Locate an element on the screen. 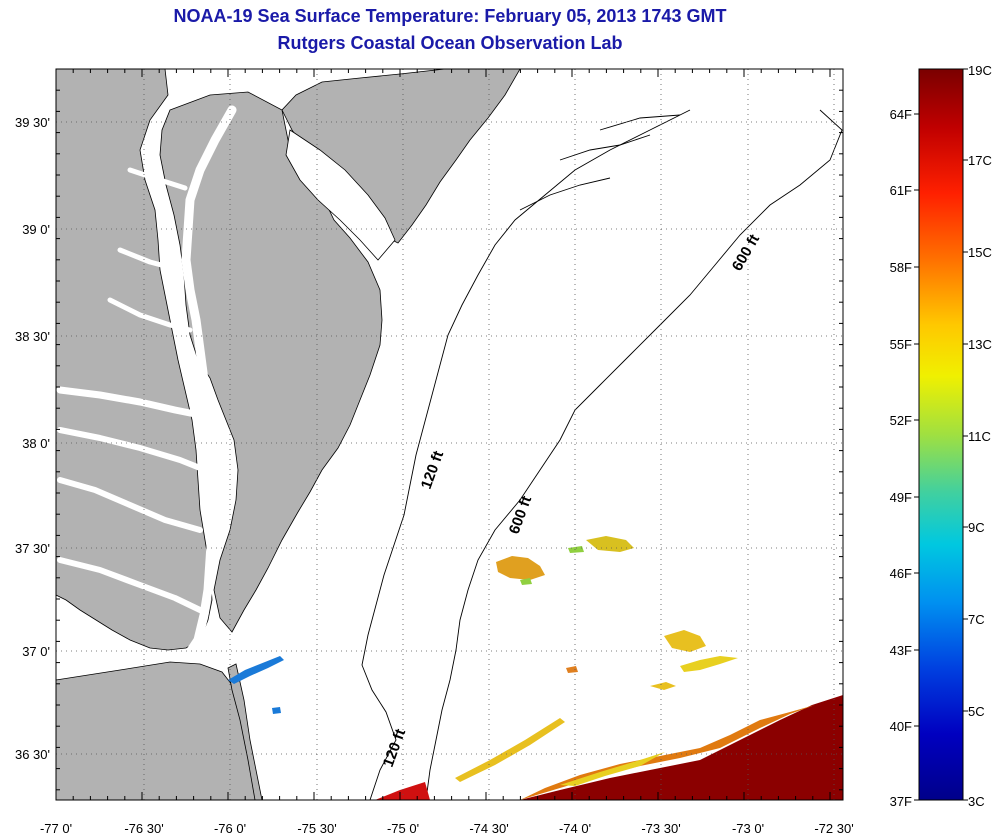  colorbar-f-label: 64F is located at coordinates (901, 114).